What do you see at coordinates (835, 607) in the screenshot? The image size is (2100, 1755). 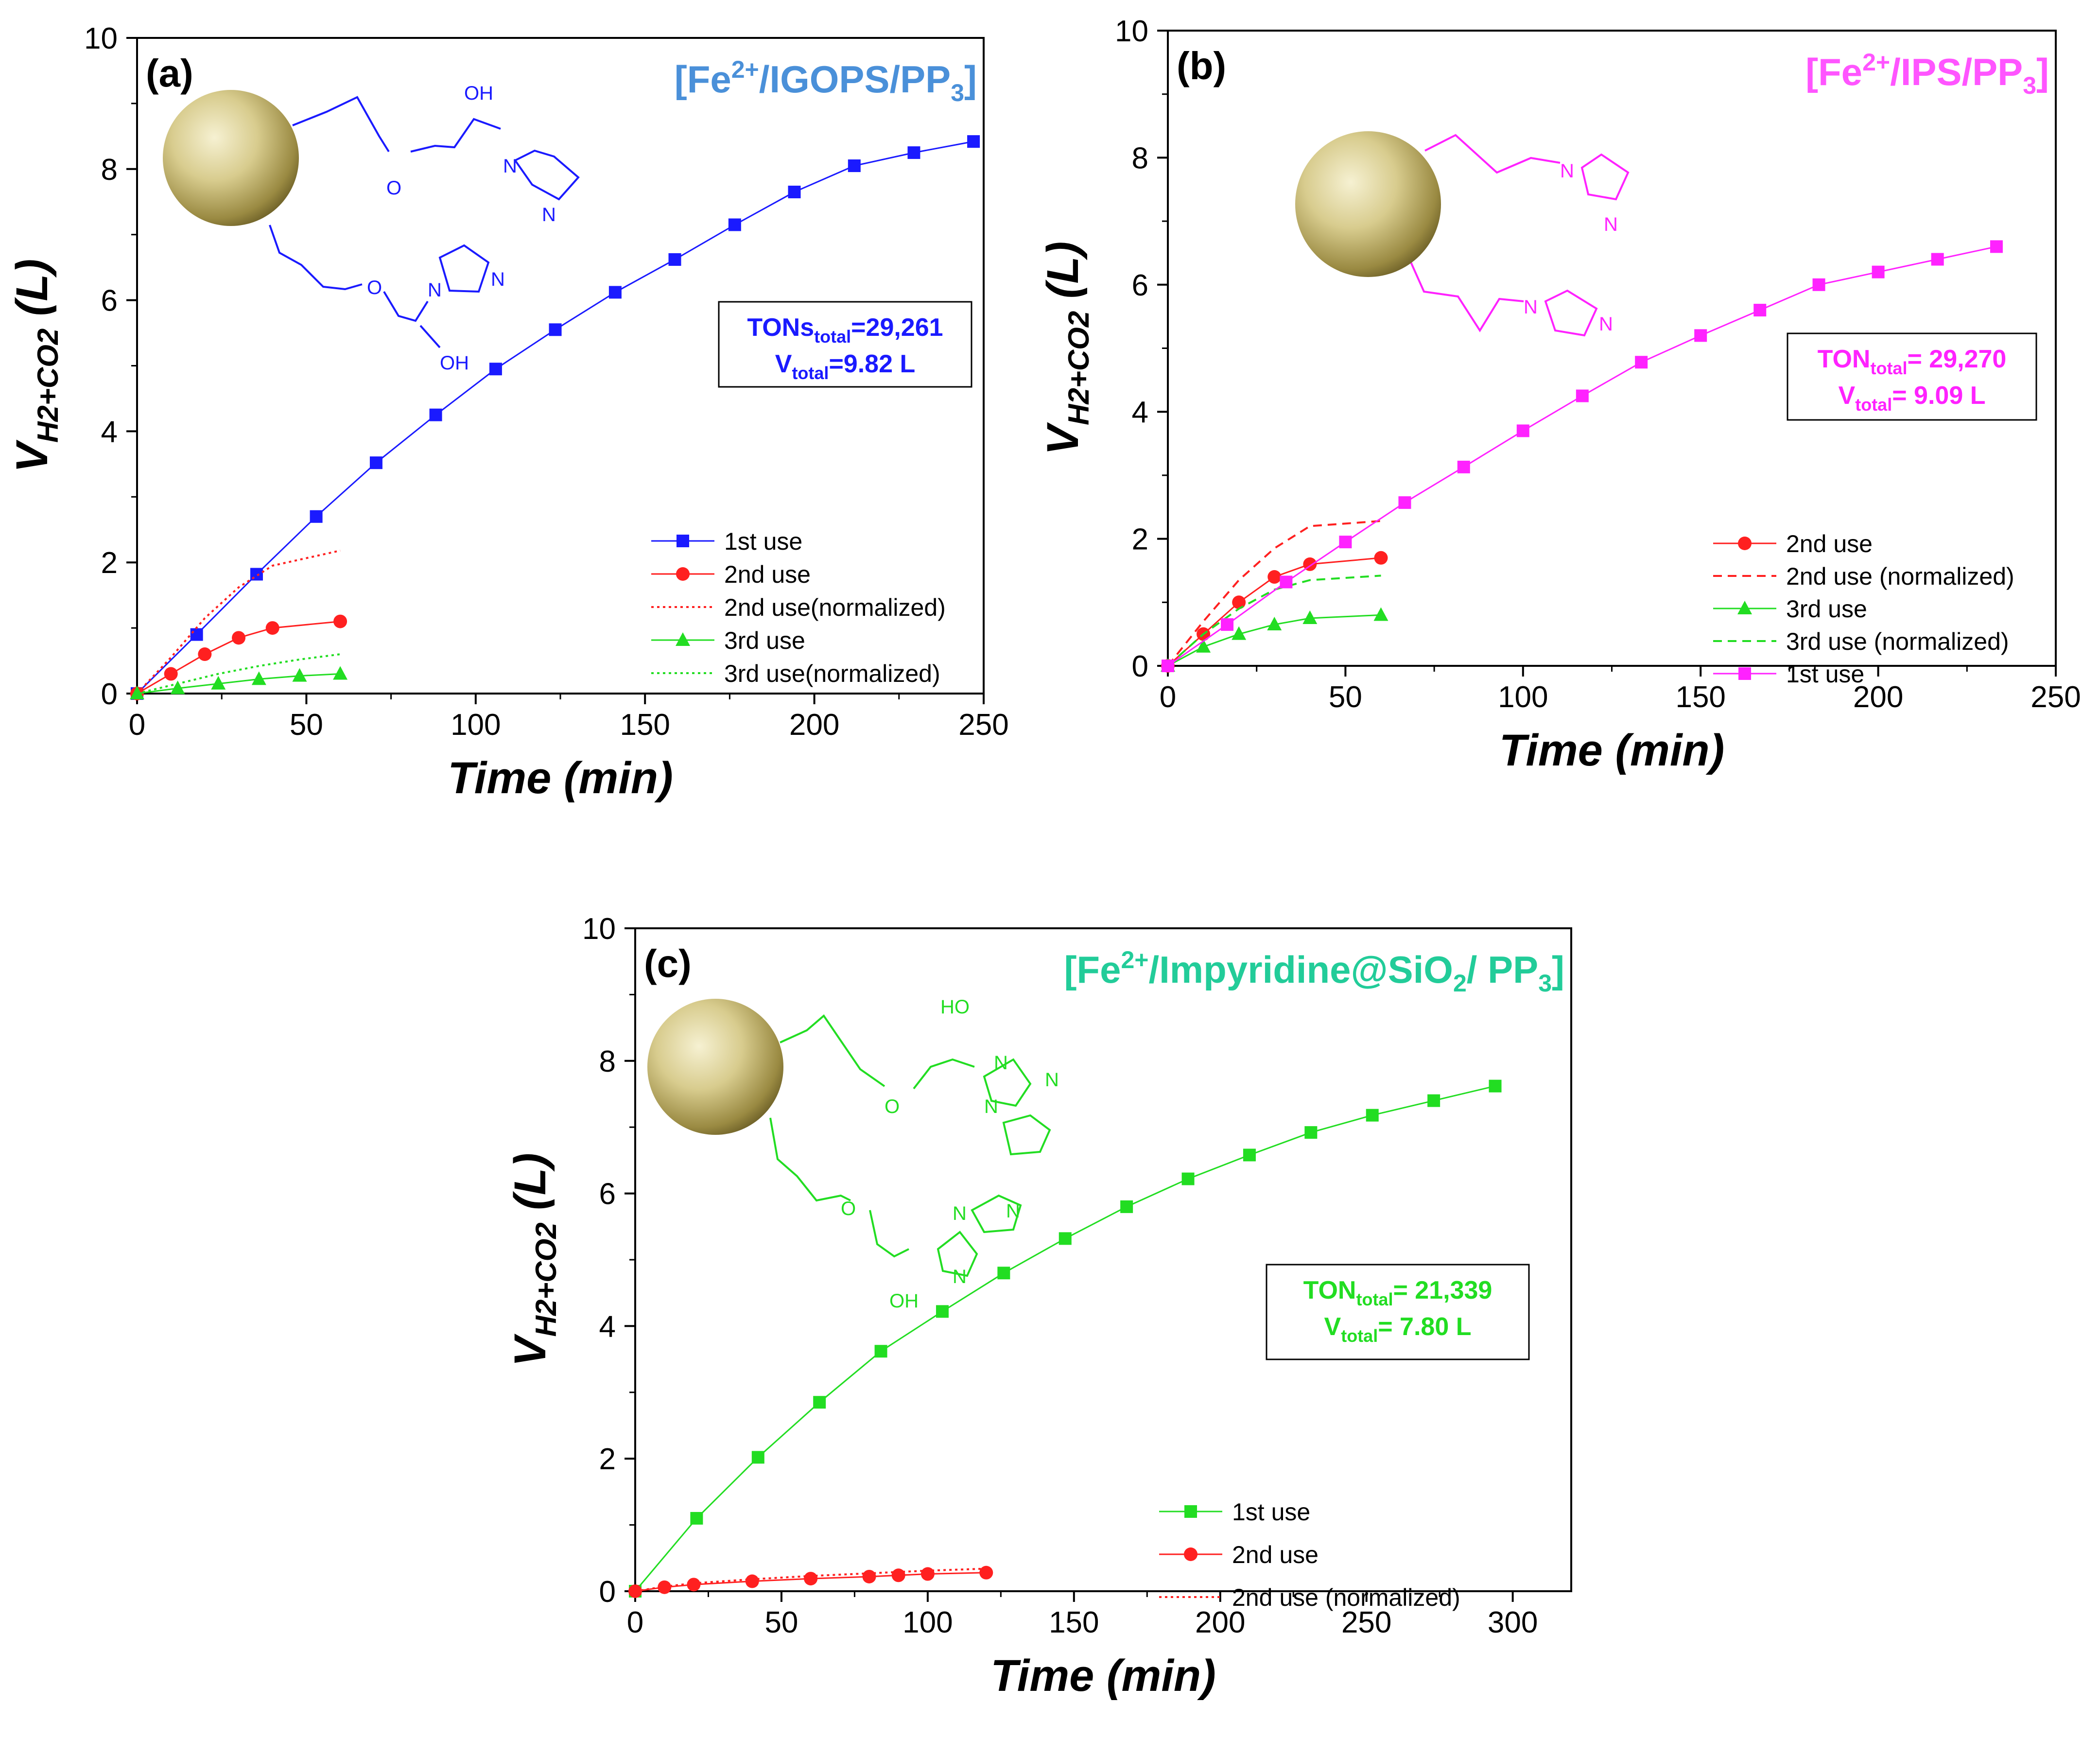 I see `legend-label: 2nd use(normalized)` at bounding box center [835, 607].